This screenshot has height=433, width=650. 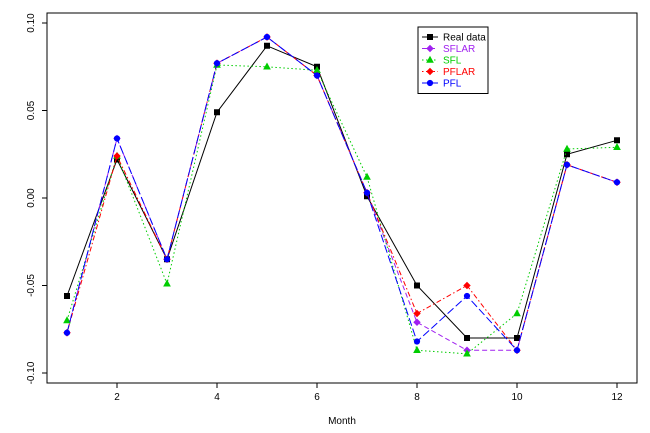 I want to click on legend-item: SFLAR, so click(x=448, y=49).